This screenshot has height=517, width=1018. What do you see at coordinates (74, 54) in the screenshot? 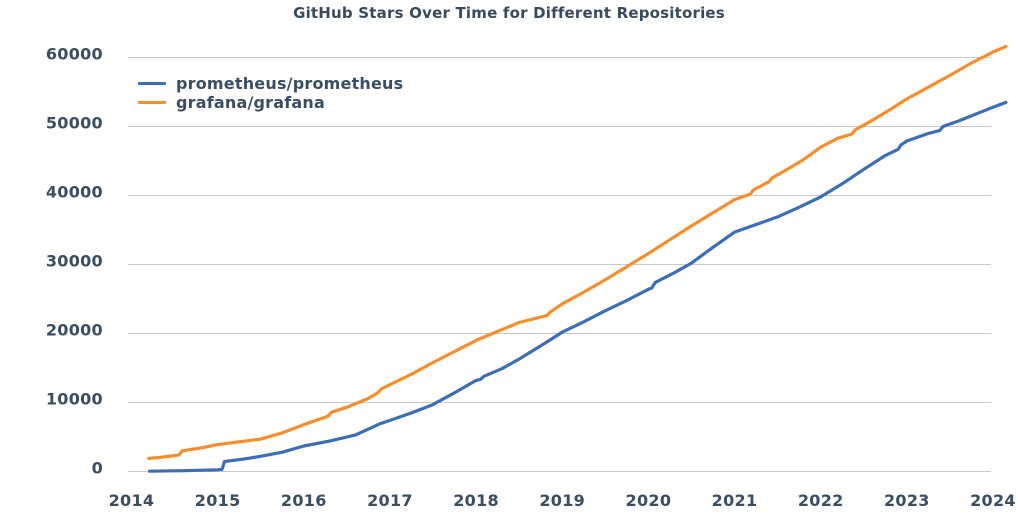
I see `y-tick-label-60000: 60000` at bounding box center [74, 54].